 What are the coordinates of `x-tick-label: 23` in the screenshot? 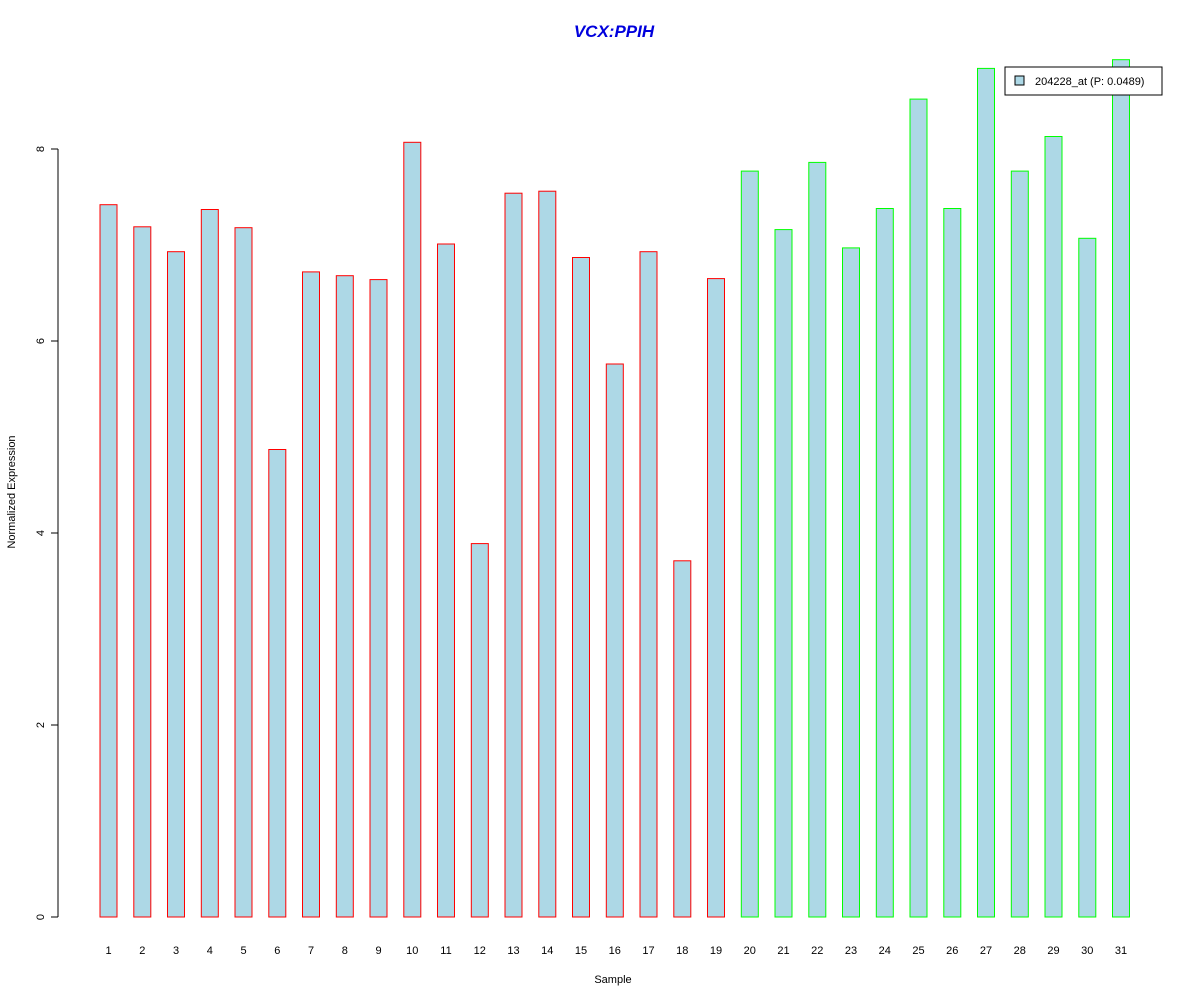 It's located at (851, 951).